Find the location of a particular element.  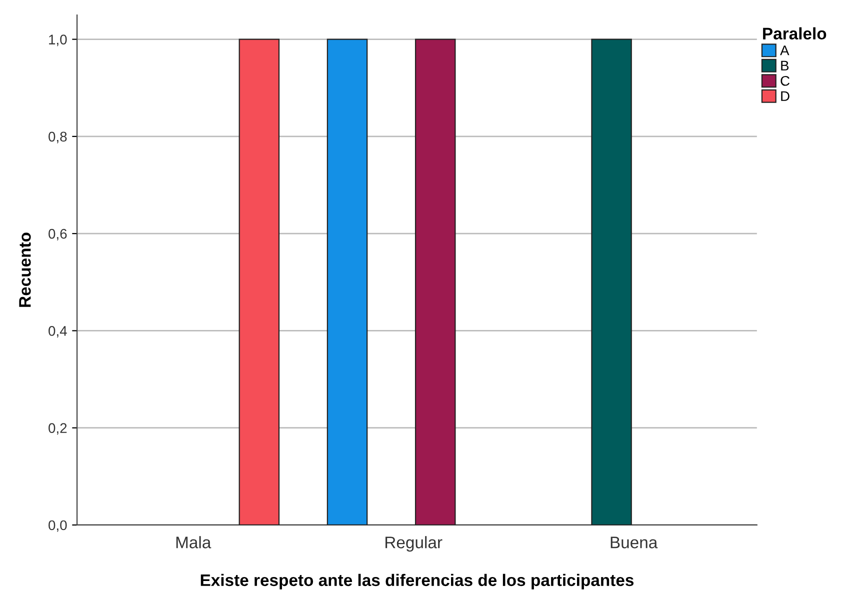

x-tick-label: Regular is located at coordinates (414, 544).